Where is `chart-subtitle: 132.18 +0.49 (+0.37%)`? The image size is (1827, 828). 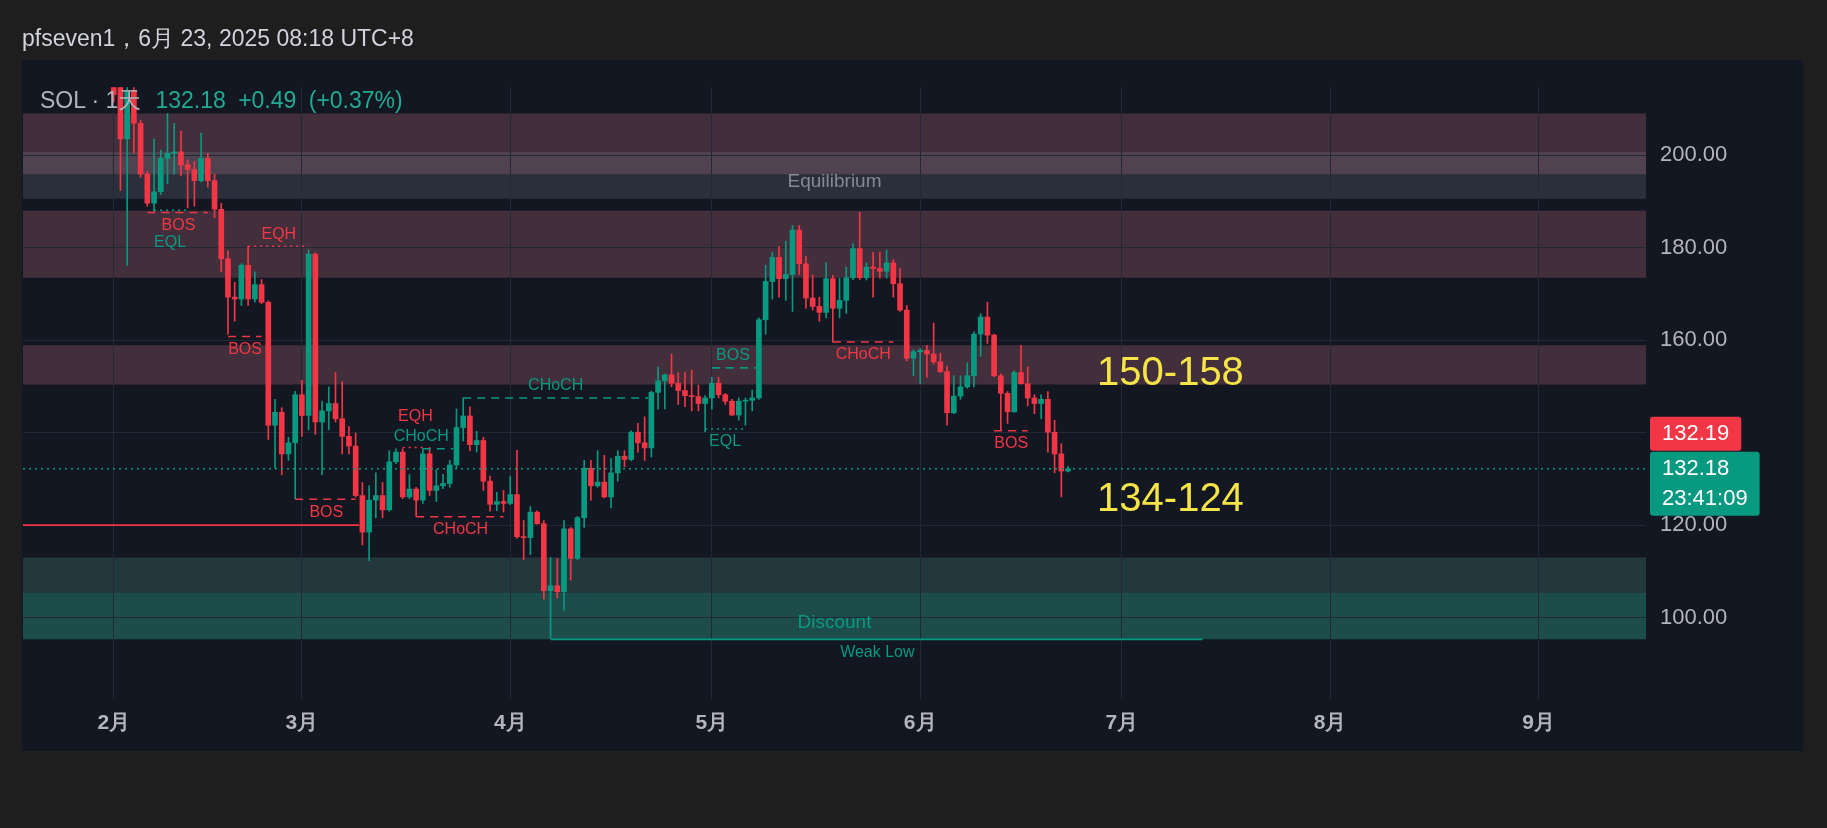 chart-subtitle: 132.18 +0.49 (+0.37%) is located at coordinates (279, 100).